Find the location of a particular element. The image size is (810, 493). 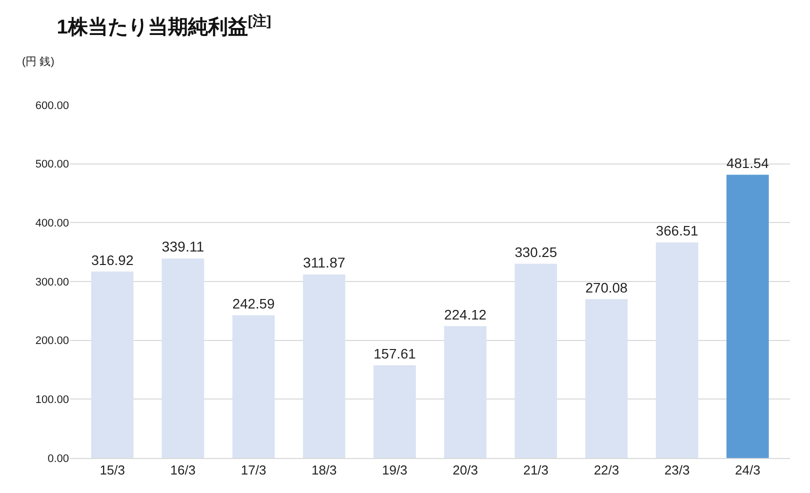

y-tick-label: 0.00 is located at coordinates (58, 458).